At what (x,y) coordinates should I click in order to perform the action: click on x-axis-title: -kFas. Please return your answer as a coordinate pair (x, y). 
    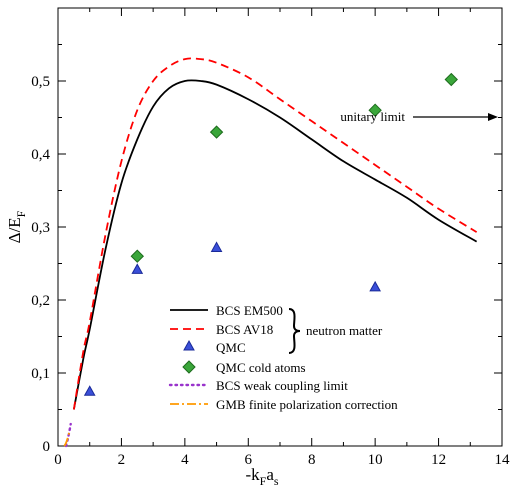
    Looking at the image, I should click on (261, 476).